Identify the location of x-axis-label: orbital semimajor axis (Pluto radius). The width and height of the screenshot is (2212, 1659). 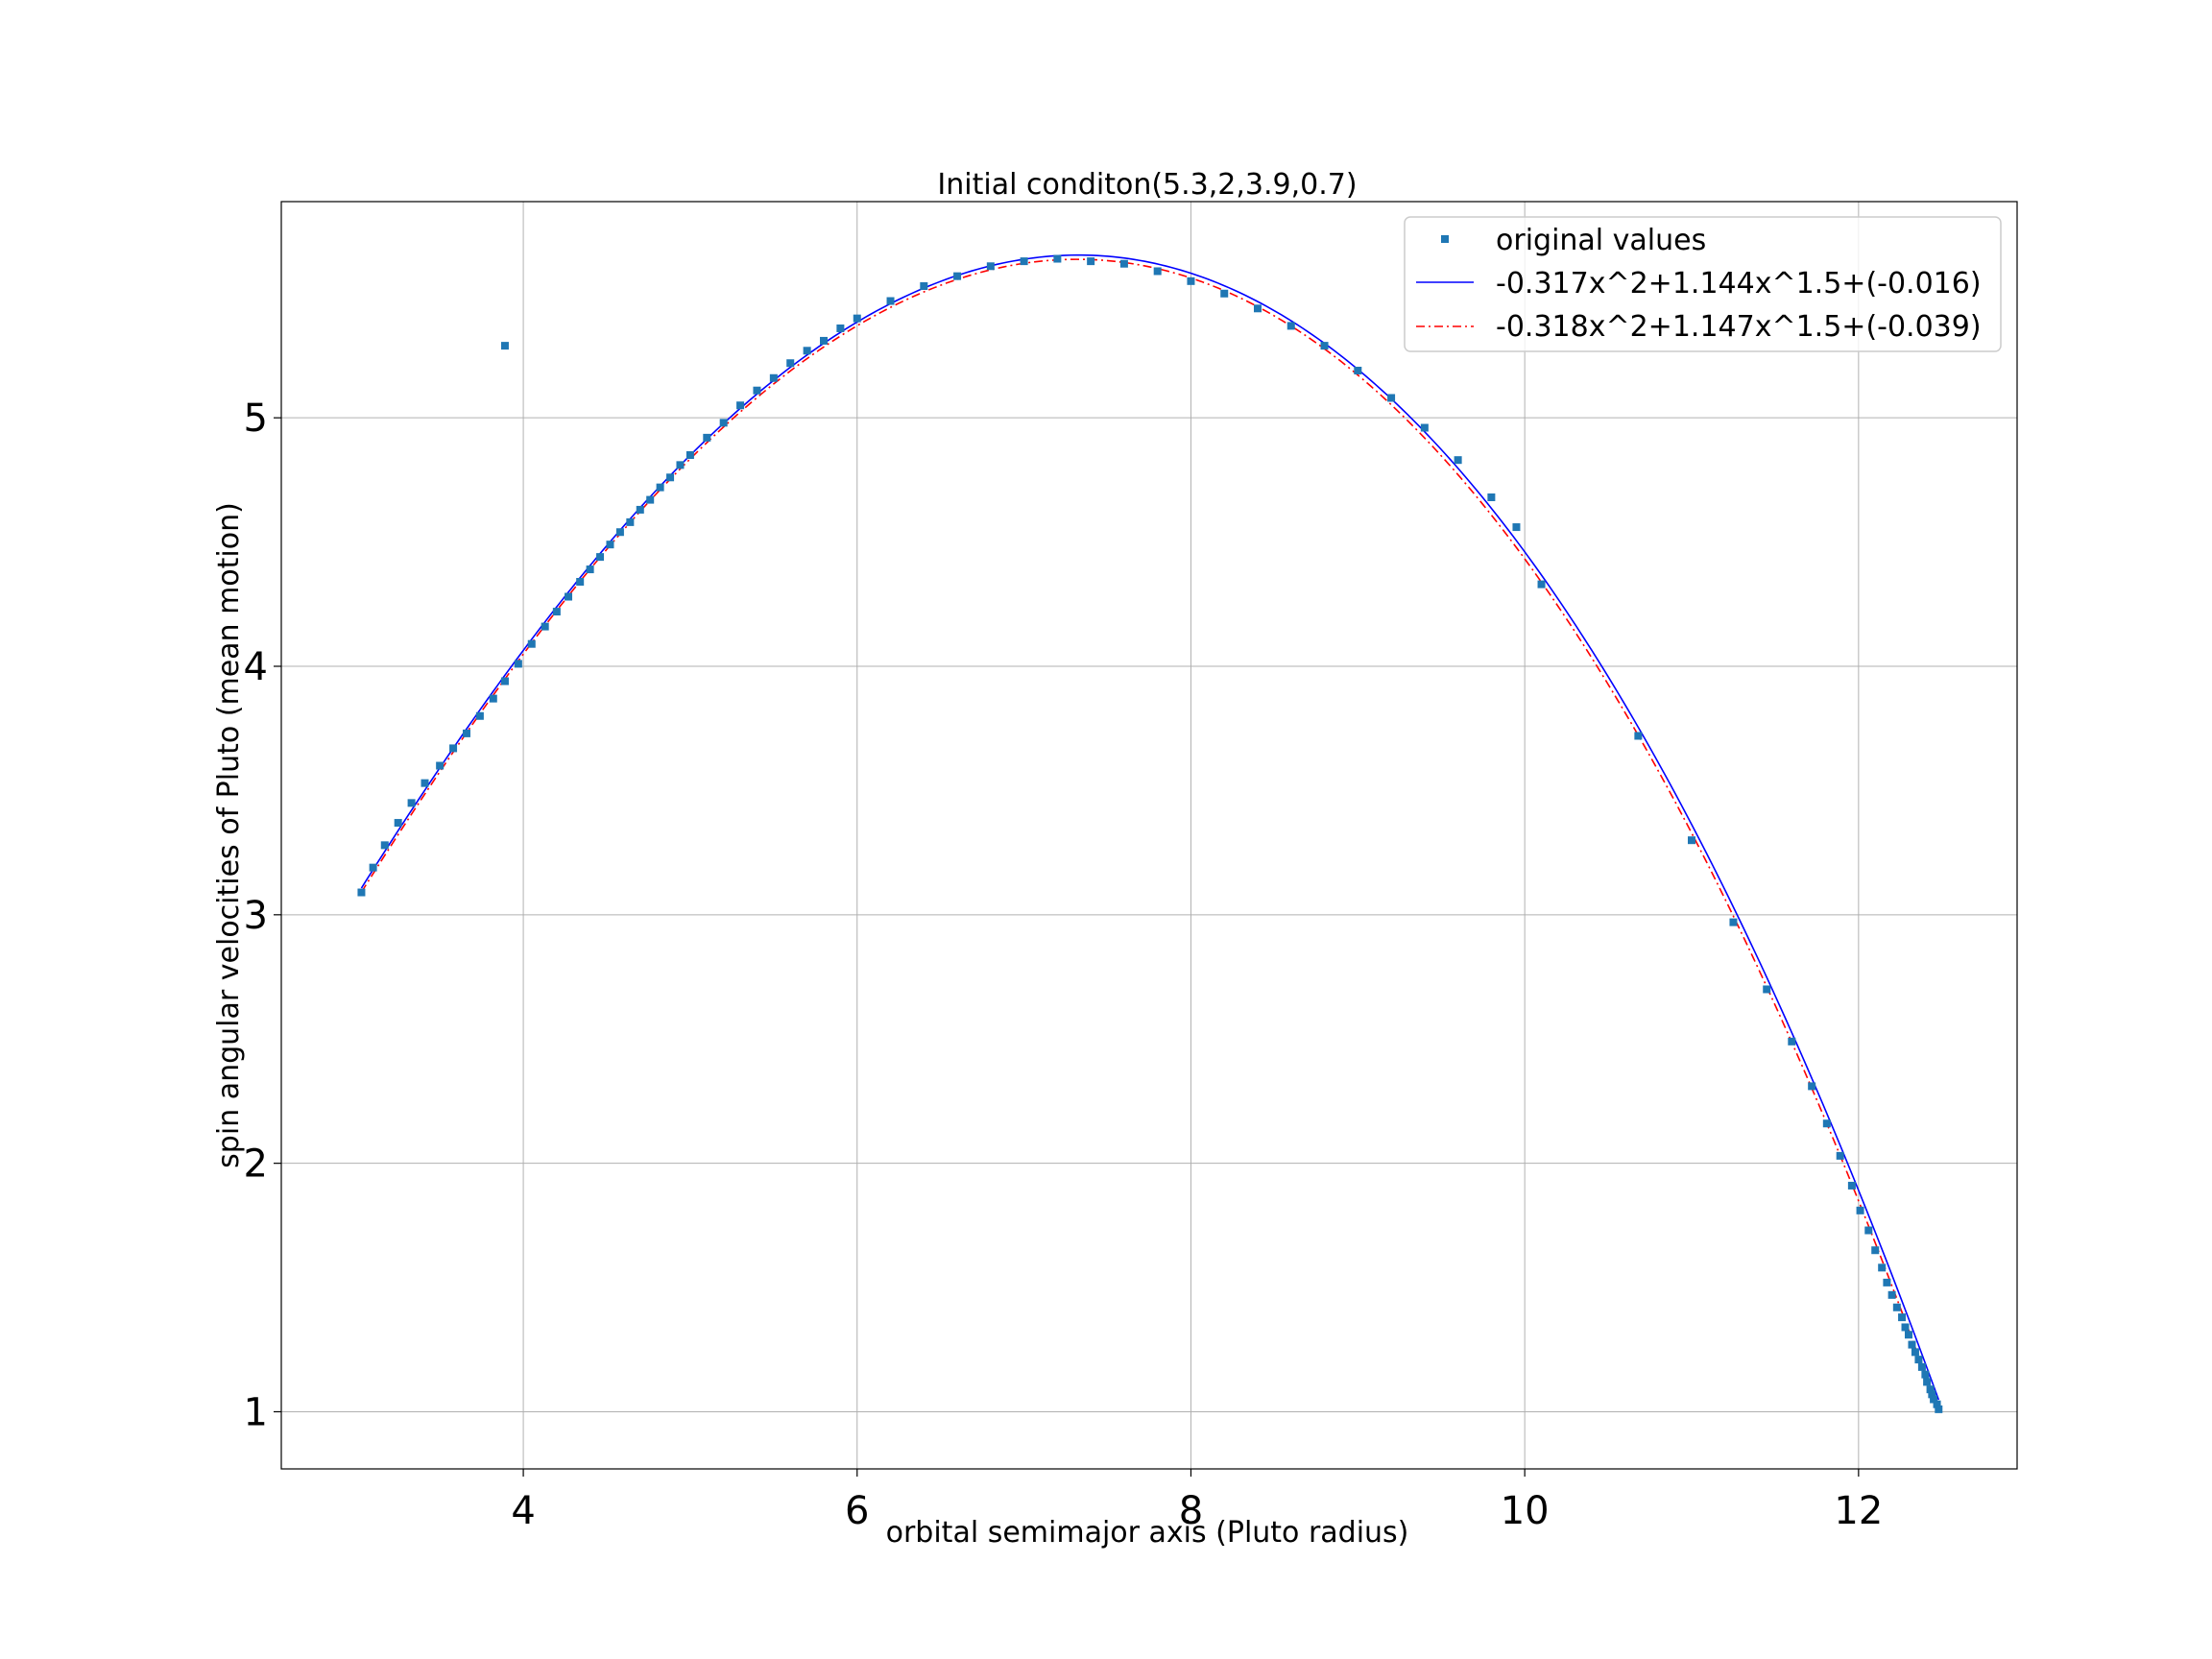
(1147, 1533).